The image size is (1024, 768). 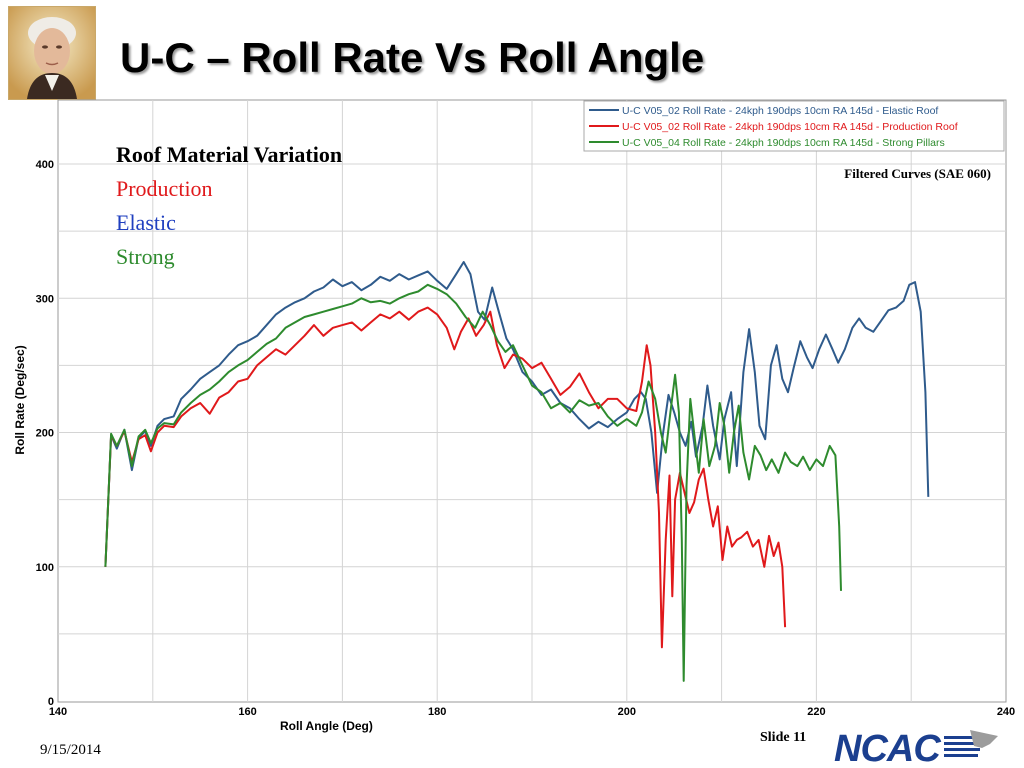 I want to click on x-axis-label: Roll Angle (Deg), so click(x=326, y=726).